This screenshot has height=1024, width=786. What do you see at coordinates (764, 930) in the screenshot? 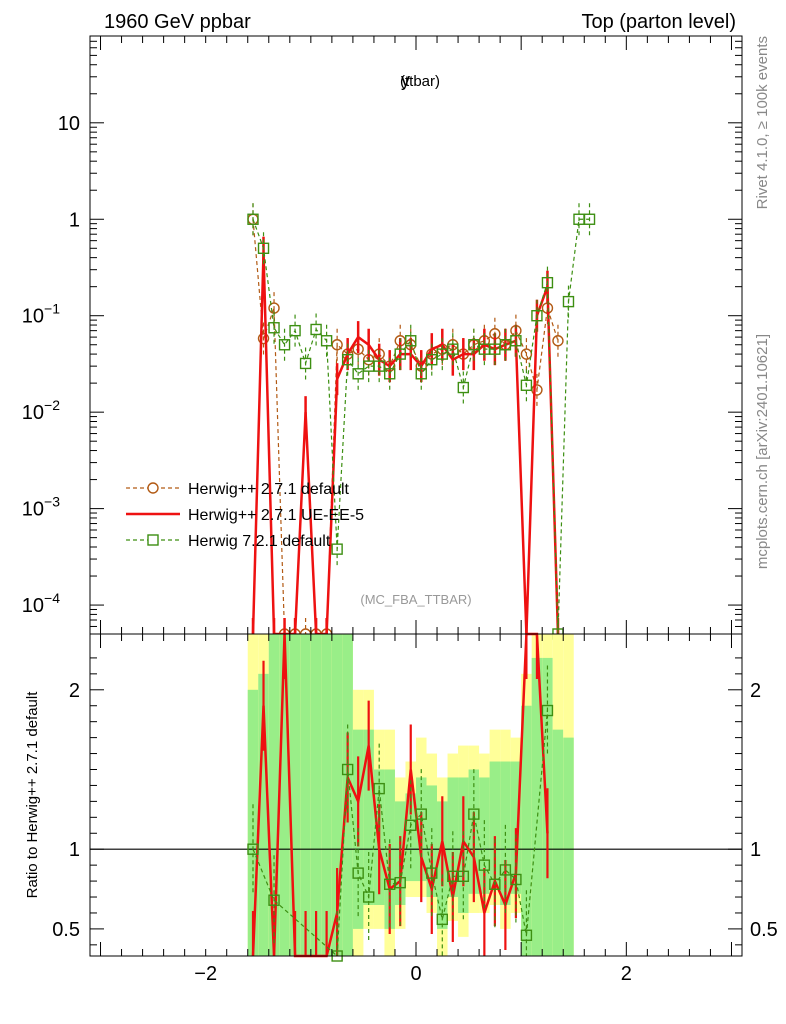
I see `ratio-y-tick-label-right: 0.5` at bounding box center [764, 930].